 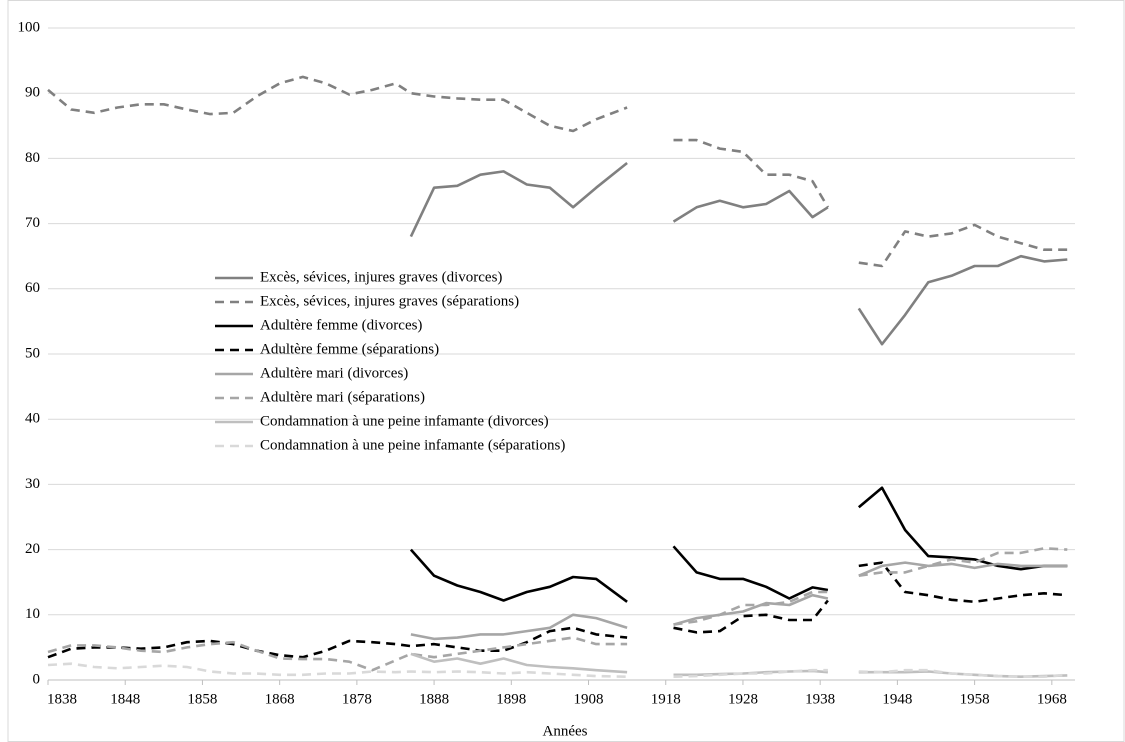 I want to click on y-tick-label: 10, so click(x=32, y=614).